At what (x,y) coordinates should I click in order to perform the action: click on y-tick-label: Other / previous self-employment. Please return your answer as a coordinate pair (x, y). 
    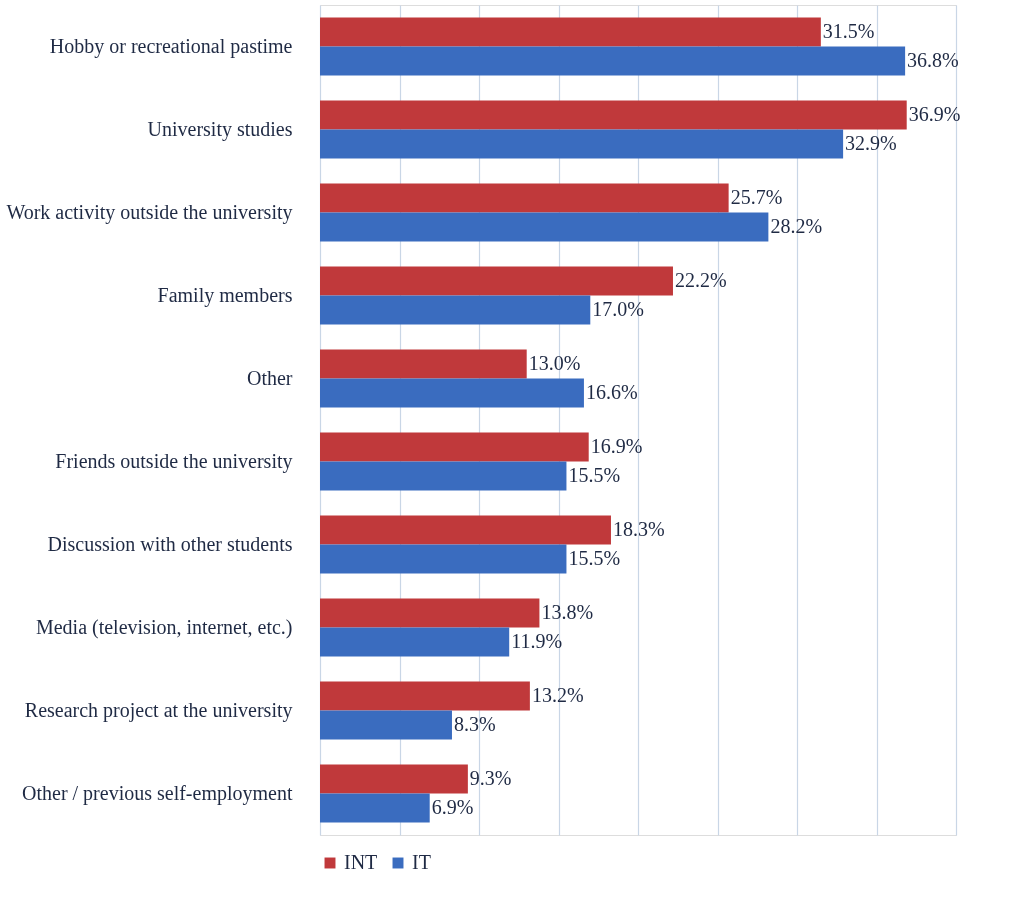
    Looking at the image, I should click on (157, 793).